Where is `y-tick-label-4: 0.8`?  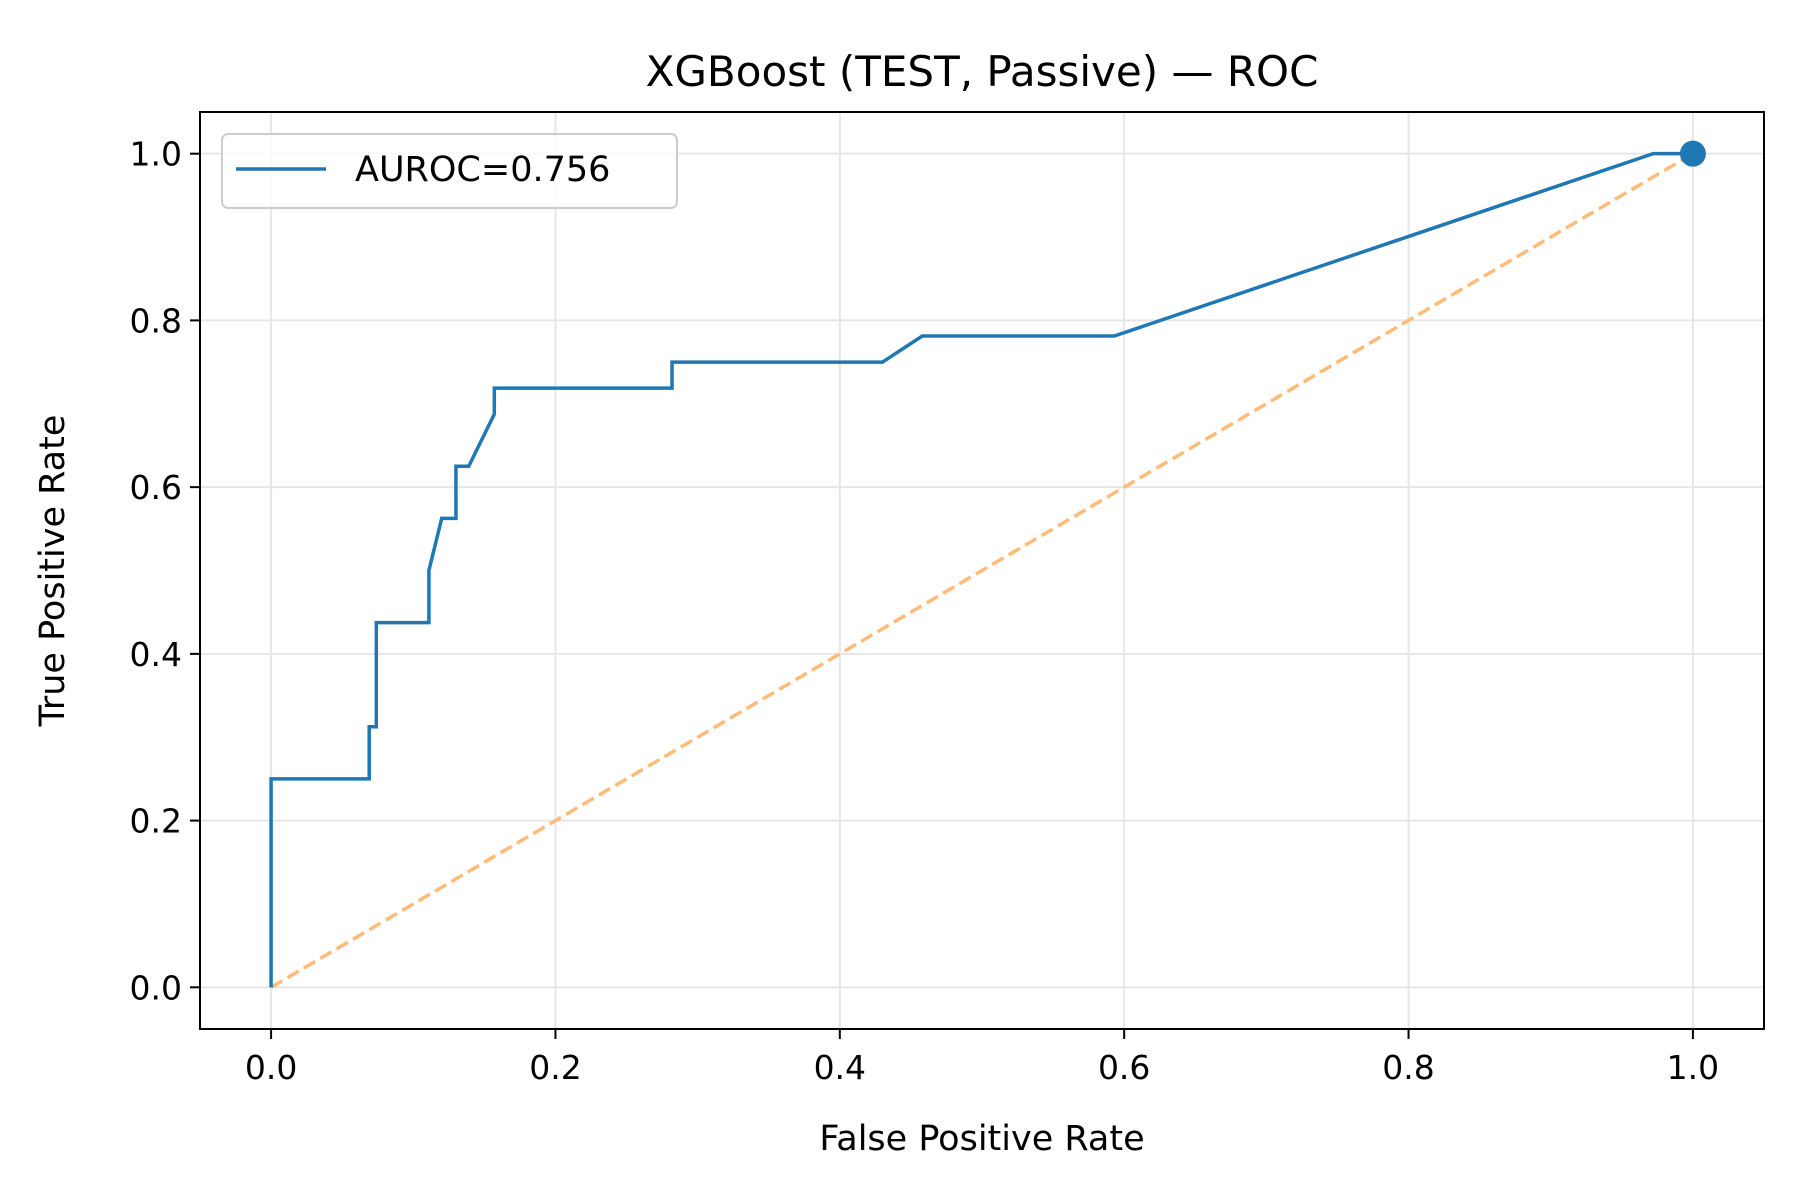 y-tick-label-4: 0.8 is located at coordinates (156, 320).